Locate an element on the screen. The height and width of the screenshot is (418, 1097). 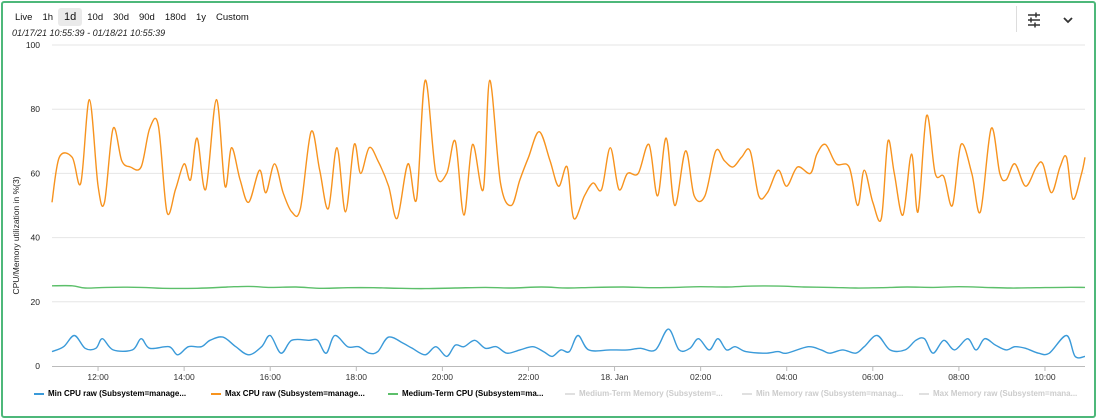
x-tick-label: 06:00 is located at coordinates (873, 377).